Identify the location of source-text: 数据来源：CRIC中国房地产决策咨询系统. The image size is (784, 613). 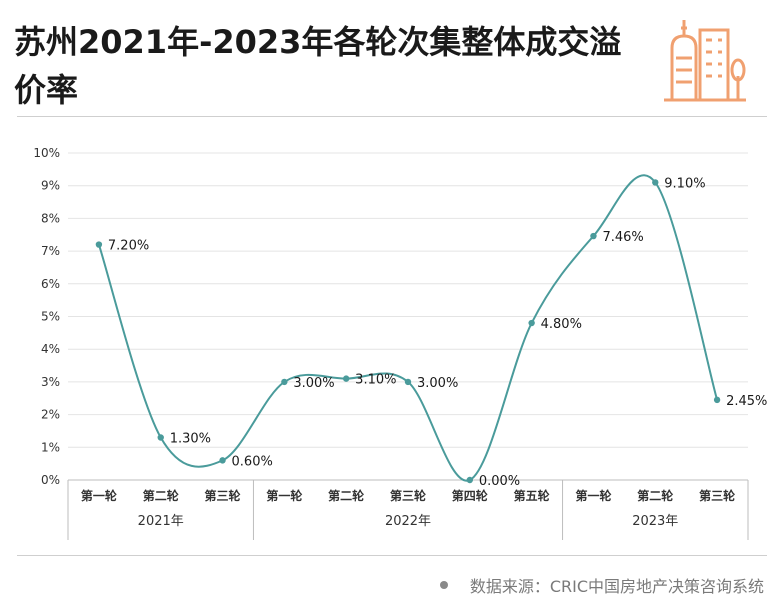
(616, 586).